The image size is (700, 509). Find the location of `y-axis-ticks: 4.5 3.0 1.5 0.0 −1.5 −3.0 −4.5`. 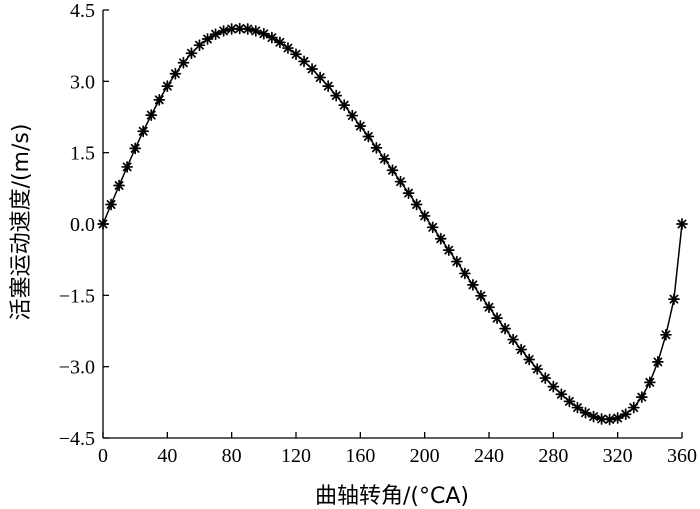

y-axis-ticks: 4.5 3.0 1.5 0.0 −1.5 −3.0 −4.5 is located at coordinates (84, 225).